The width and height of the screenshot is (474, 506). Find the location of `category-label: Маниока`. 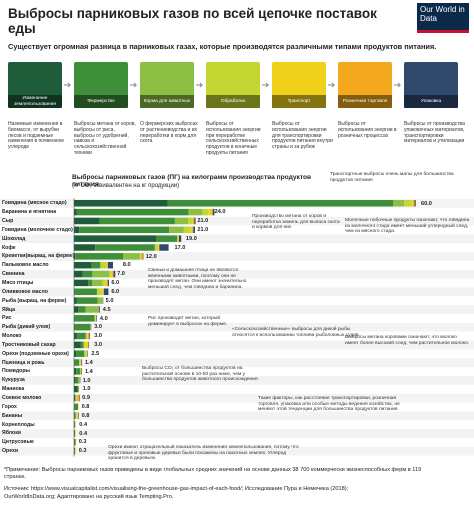

category-label: Маниока is located at coordinates (13, 389).